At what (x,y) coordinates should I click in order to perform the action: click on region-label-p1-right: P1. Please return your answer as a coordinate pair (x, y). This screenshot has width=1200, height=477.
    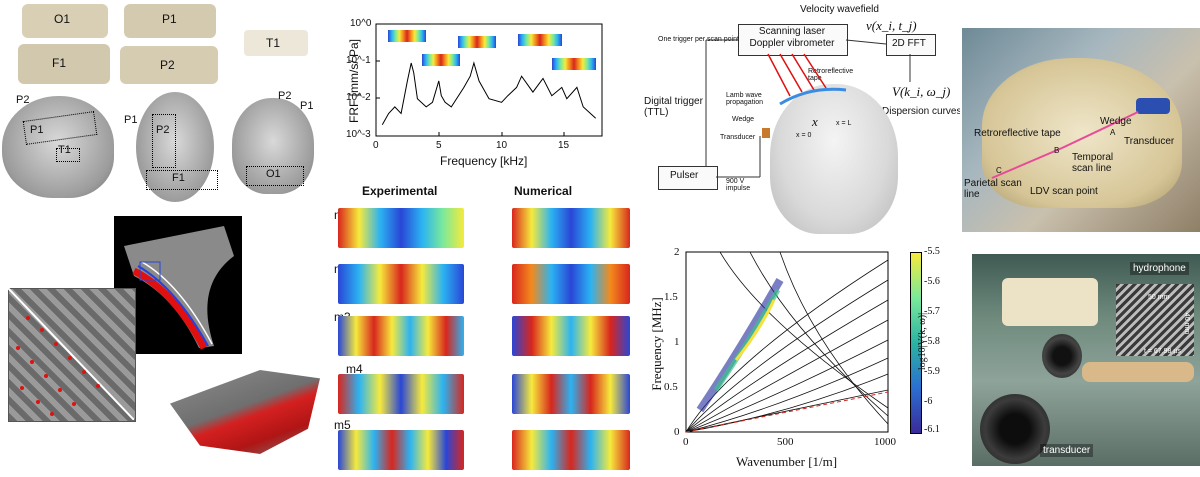
    Looking at the image, I should click on (307, 106).